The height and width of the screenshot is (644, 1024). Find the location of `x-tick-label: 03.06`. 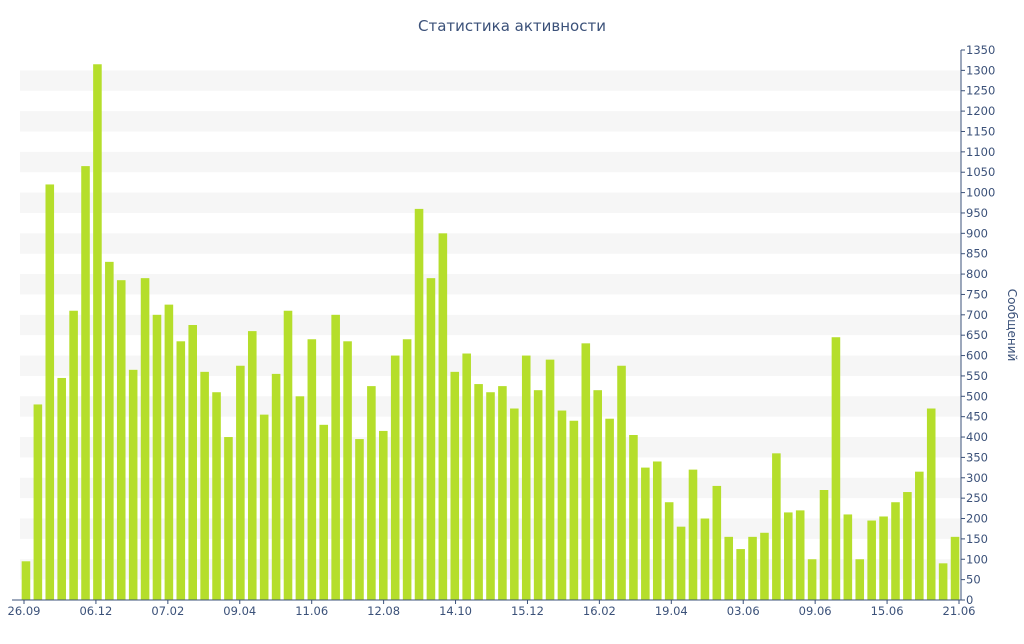

x-tick-label: 03.06 is located at coordinates (743, 611).